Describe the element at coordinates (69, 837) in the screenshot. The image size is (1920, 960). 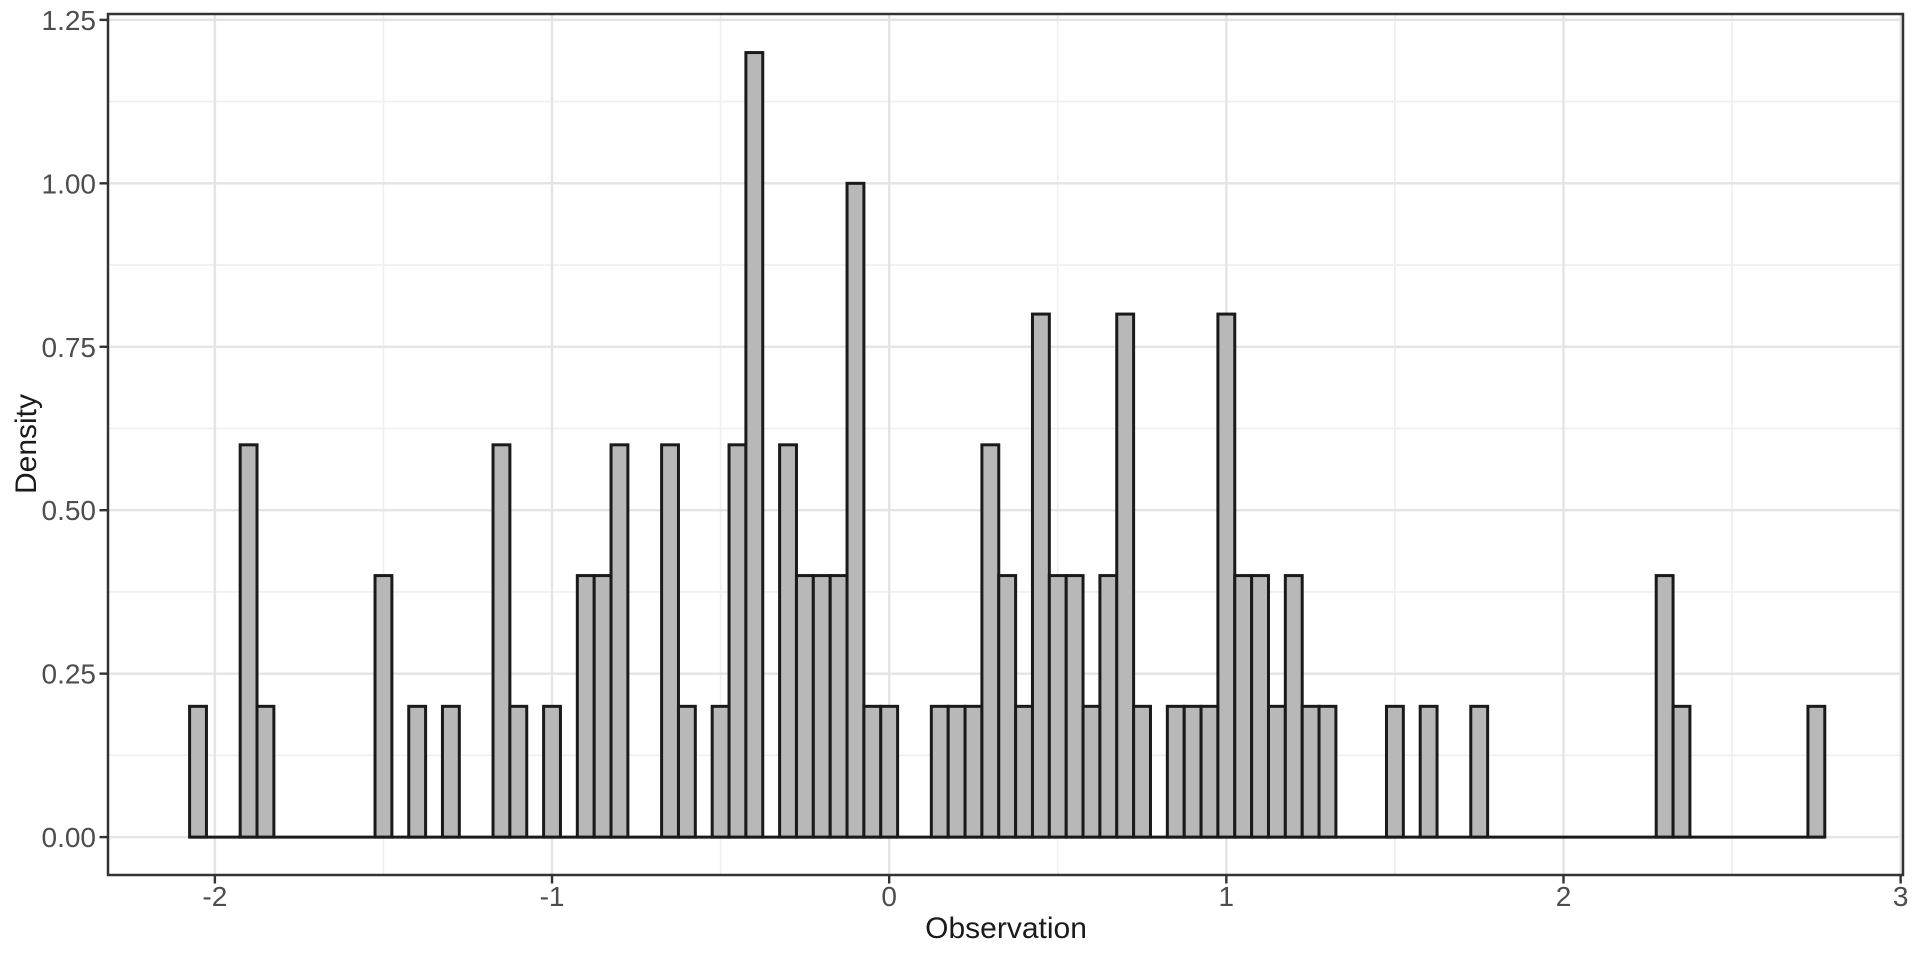
I see `y-tick-label: 0.00` at that location.